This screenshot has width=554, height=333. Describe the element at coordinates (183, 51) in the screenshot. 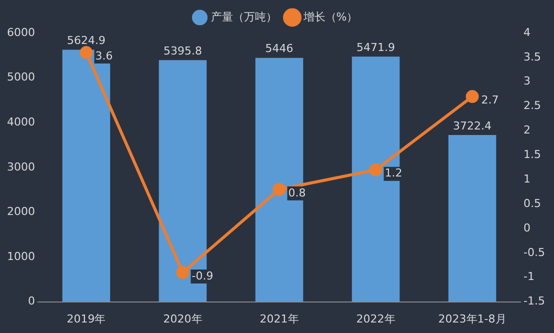

I see `data-label: 5395.8` at that location.